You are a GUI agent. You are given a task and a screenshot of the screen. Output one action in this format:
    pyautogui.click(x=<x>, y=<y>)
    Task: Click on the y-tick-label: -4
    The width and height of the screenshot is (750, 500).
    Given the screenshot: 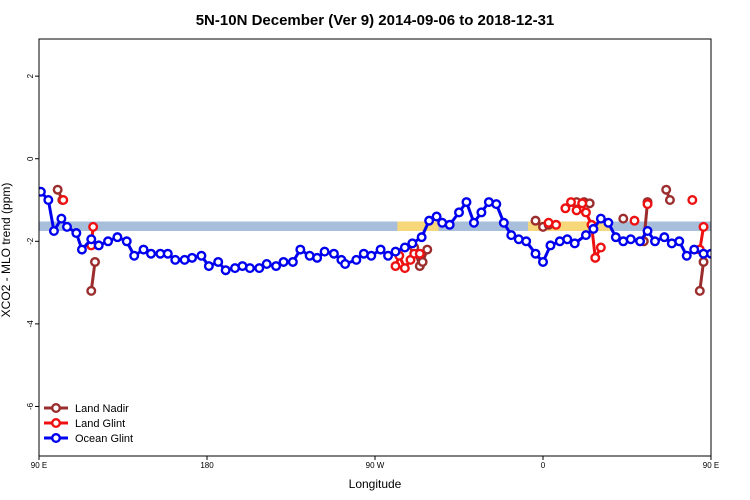 What is the action you would take?
    pyautogui.click(x=30, y=324)
    